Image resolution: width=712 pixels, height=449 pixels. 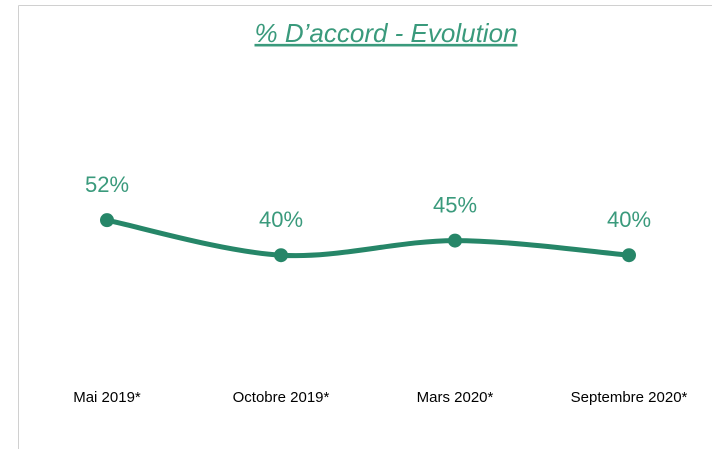 What do you see at coordinates (386, 33) in the screenshot?
I see `chart-title: % D’accord - Evolution` at bounding box center [386, 33].